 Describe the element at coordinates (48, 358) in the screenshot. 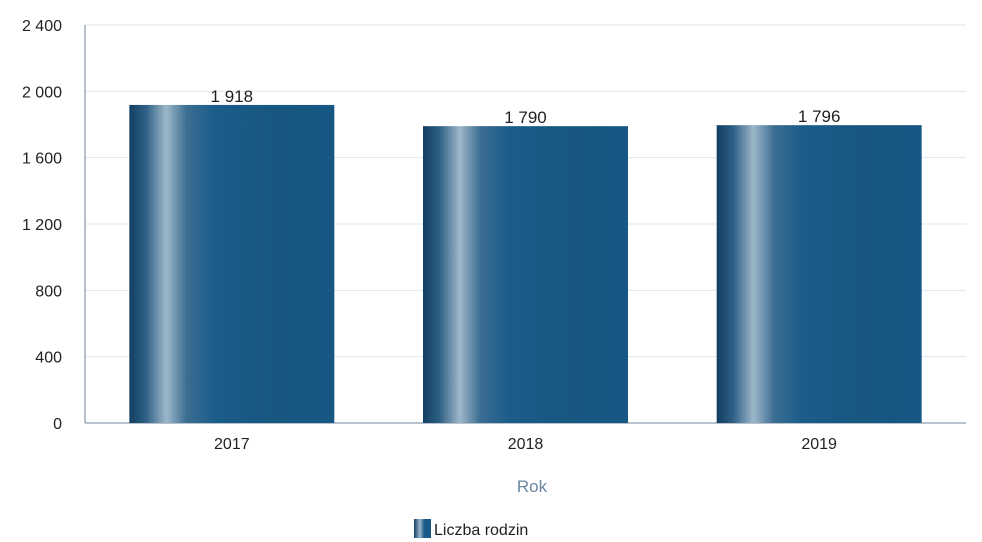

I see `y-tick-label: 400` at that location.